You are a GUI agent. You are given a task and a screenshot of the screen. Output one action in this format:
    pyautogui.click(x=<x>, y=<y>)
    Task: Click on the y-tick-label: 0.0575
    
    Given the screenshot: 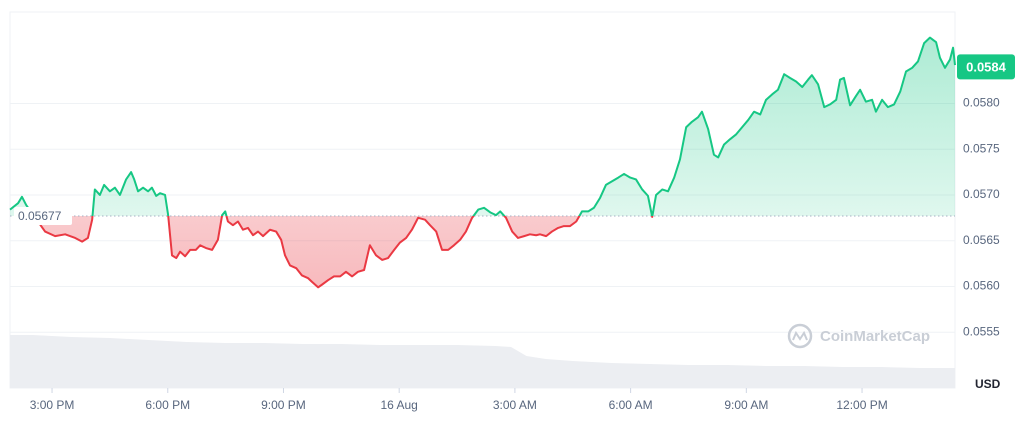 What is the action you would take?
    pyautogui.click(x=981, y=148)
    